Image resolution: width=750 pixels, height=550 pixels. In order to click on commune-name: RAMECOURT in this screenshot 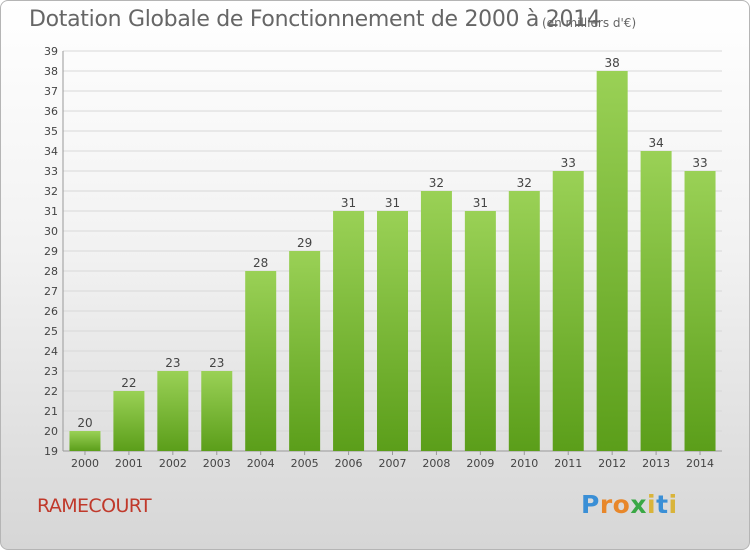, I will do `click(94, 506)`.